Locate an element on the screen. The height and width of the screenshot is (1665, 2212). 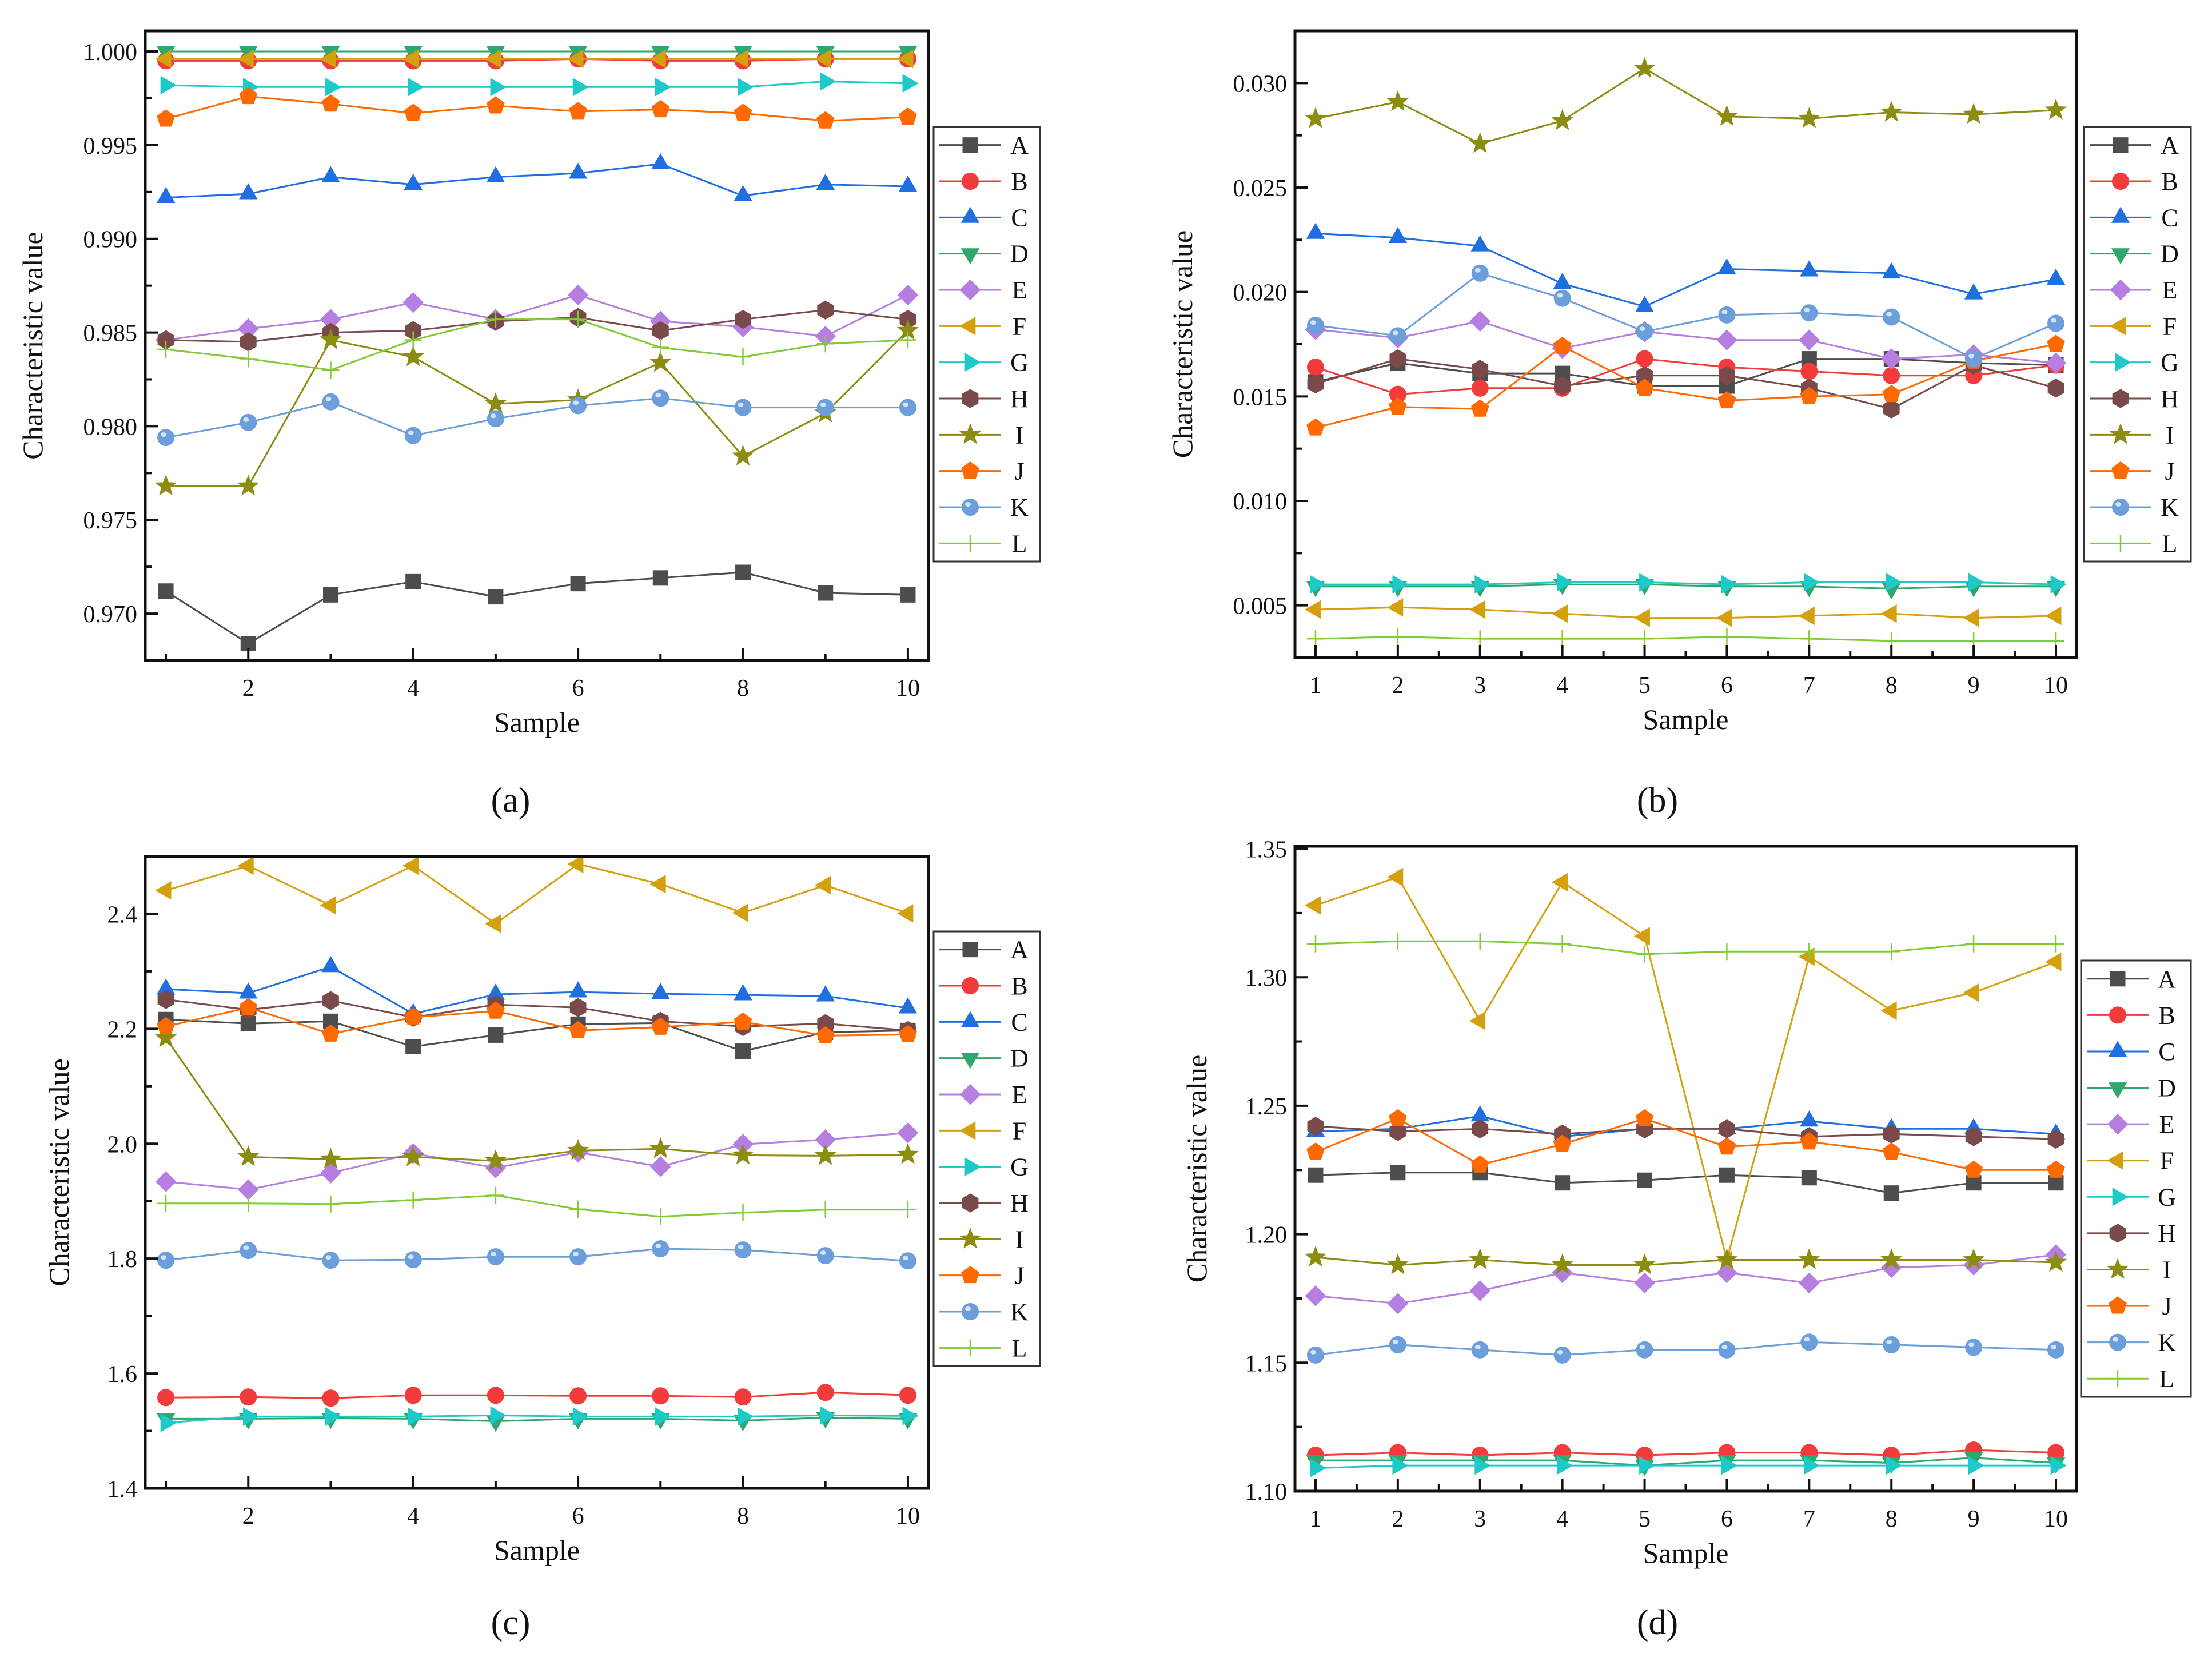
series-line-I is located at coordinates (537, 408).